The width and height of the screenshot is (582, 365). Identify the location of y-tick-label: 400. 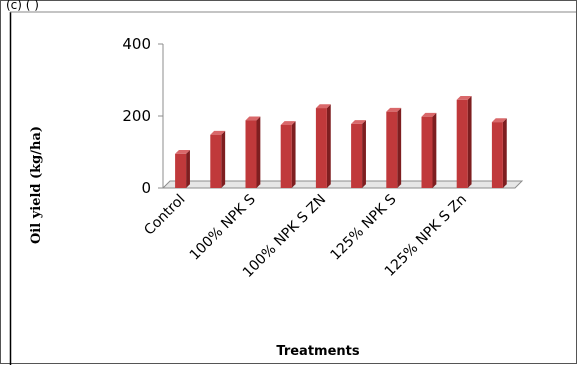
(136, 44).